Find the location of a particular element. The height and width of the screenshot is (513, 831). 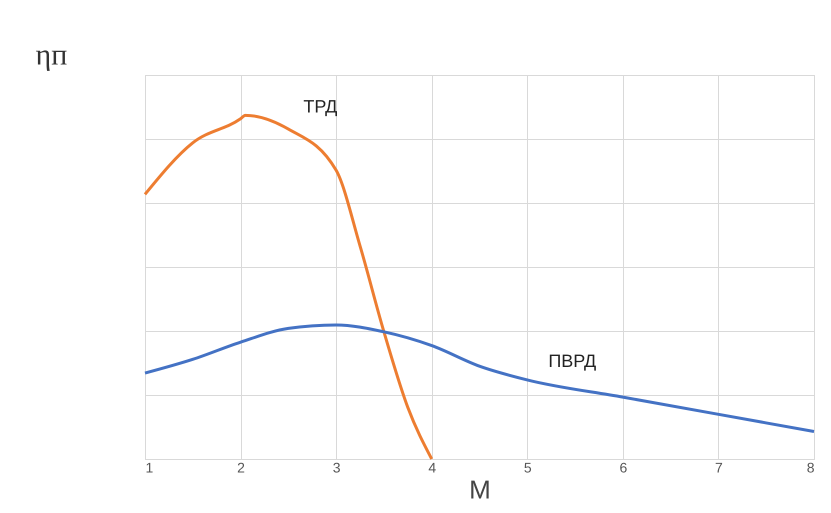

x-tick-label: 4 is located at coordinates (432, 468).